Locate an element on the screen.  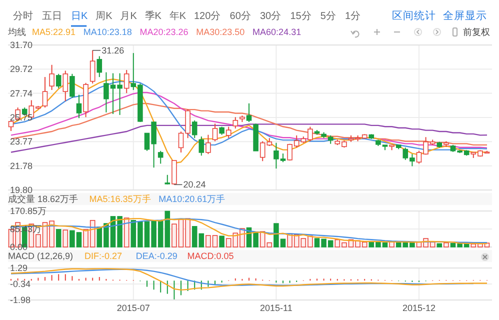
x-tick-label: 2015-12 is located at coordinates (419, 308).